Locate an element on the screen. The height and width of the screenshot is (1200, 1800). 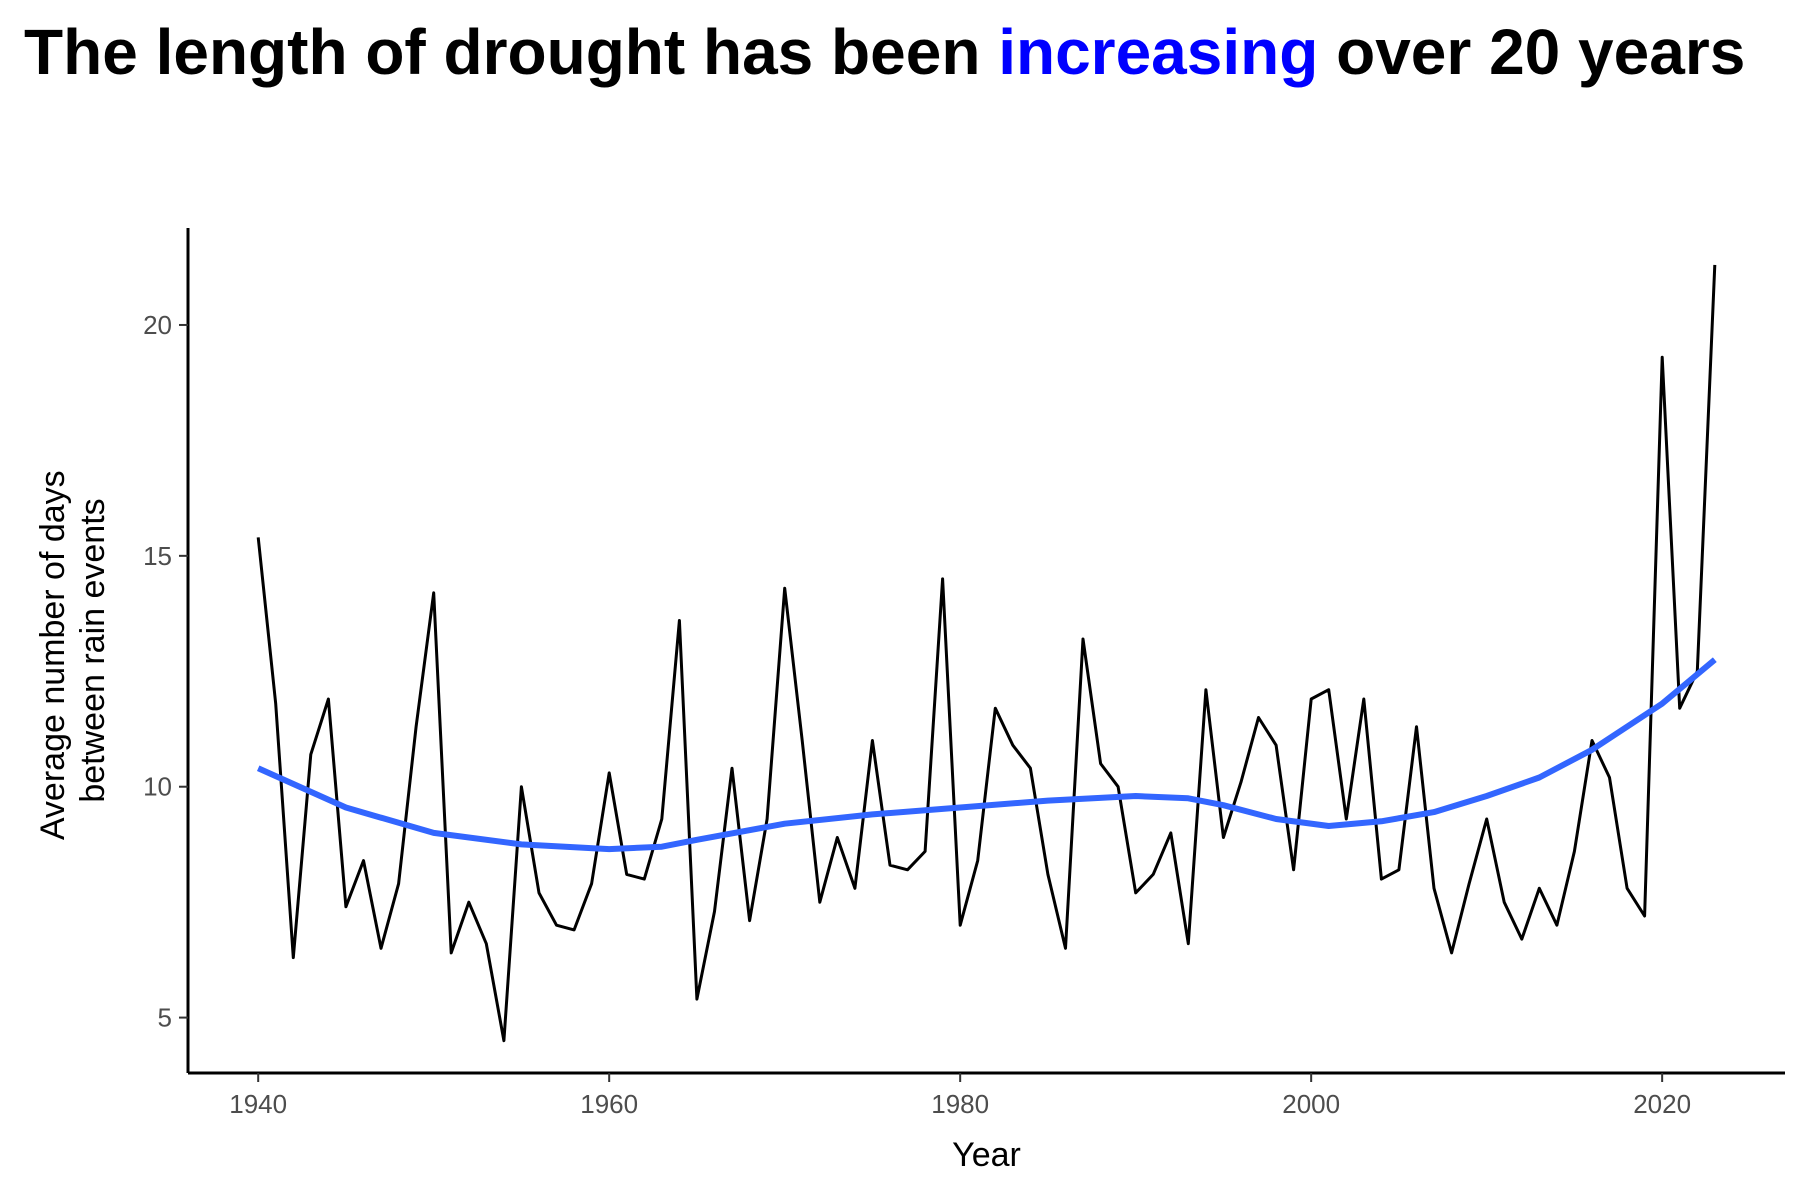
y-tick-label: 15 is located at coordinates (157, 556).